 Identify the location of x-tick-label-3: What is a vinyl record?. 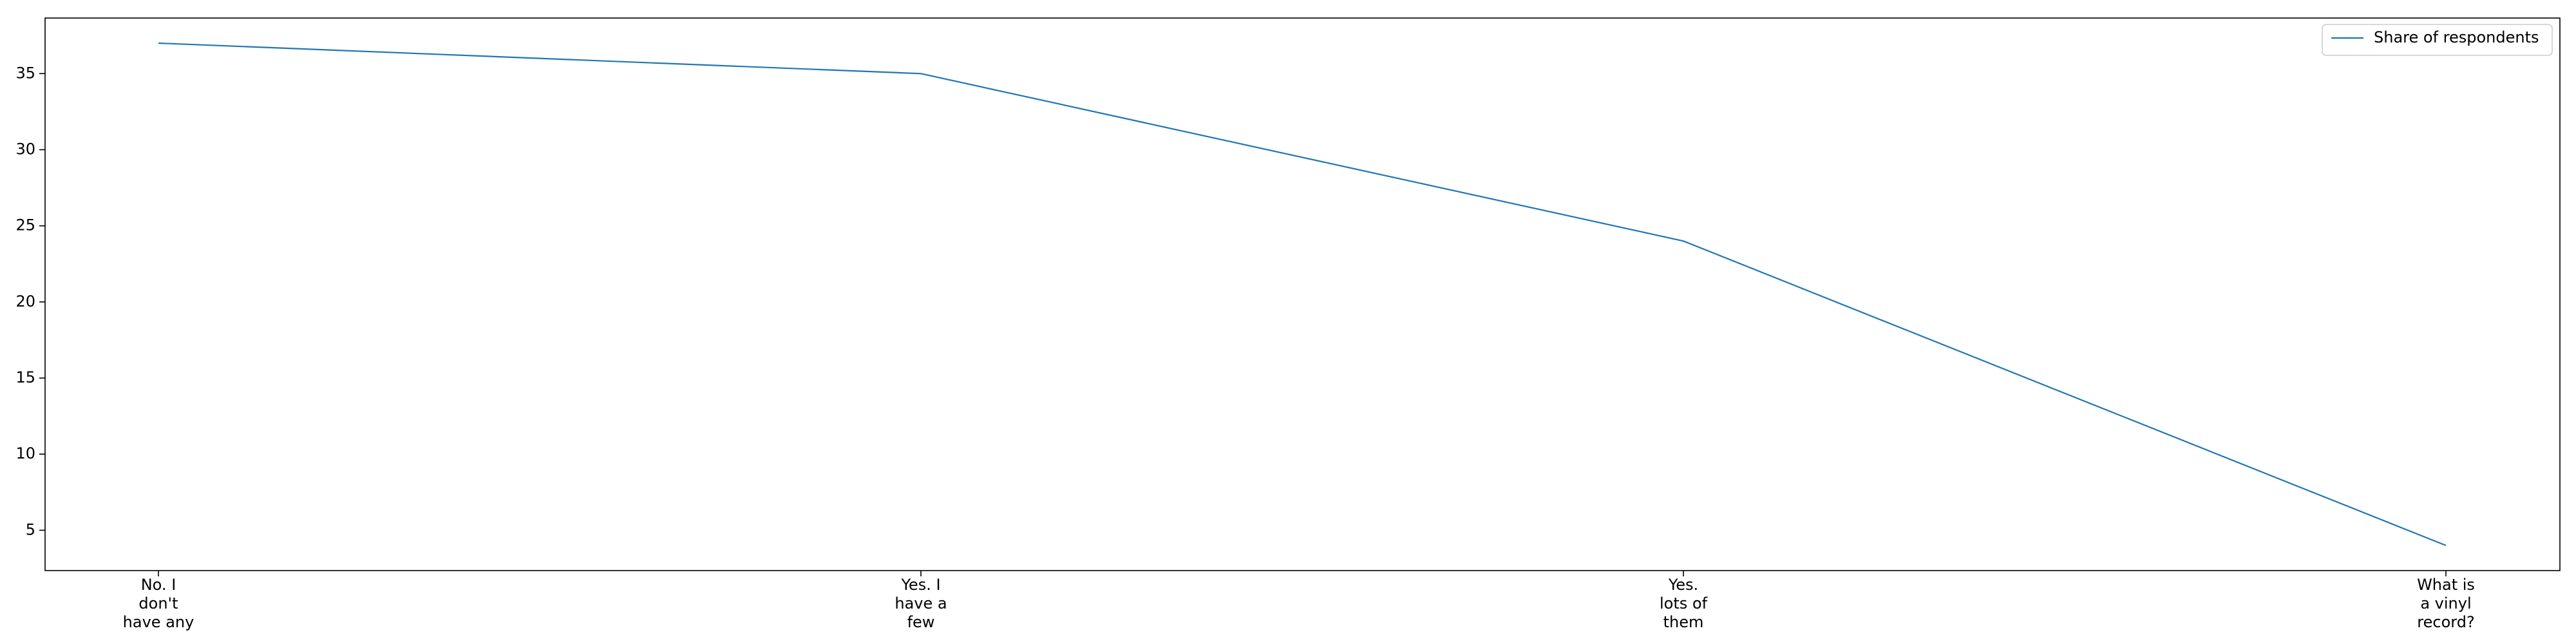
(2446, 603).